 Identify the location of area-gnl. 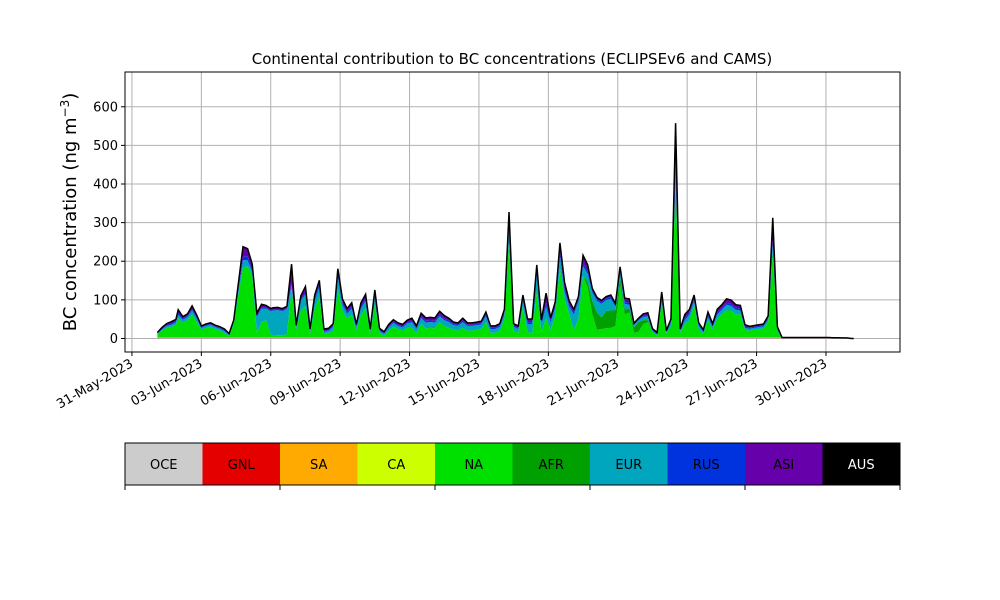
(505, 338).